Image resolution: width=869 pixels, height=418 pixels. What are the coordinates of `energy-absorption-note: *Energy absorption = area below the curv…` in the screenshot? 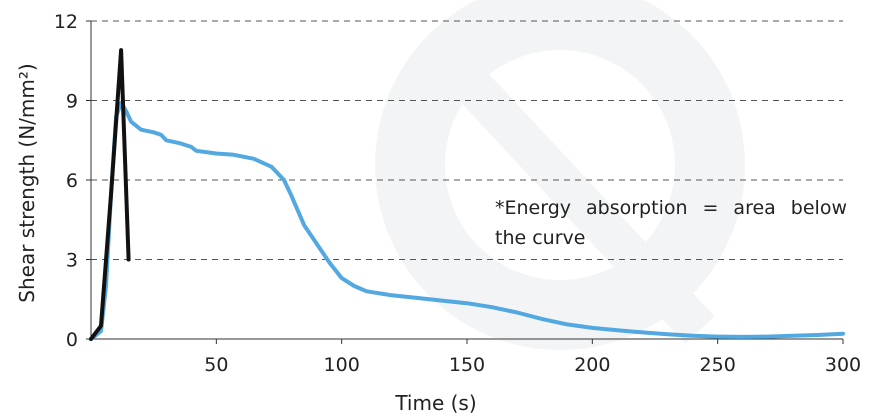 It's located at (671, 223).